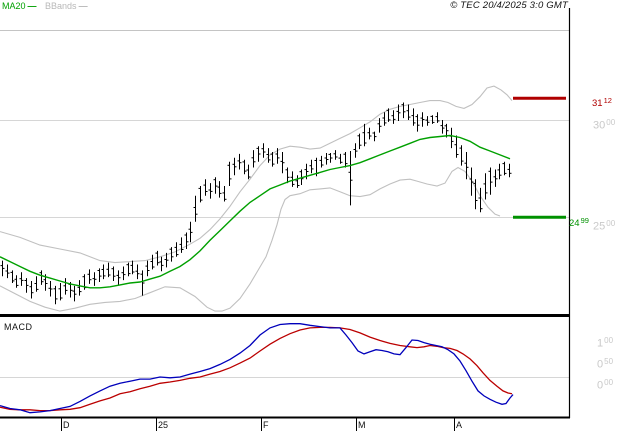 The height and width of the screenshot is (440, 627). Describe the element at coordinates (509, 5) in the screenshot. I see `chart-copyright: © TEC 20/4/2025 3:0 GMT` at that location.